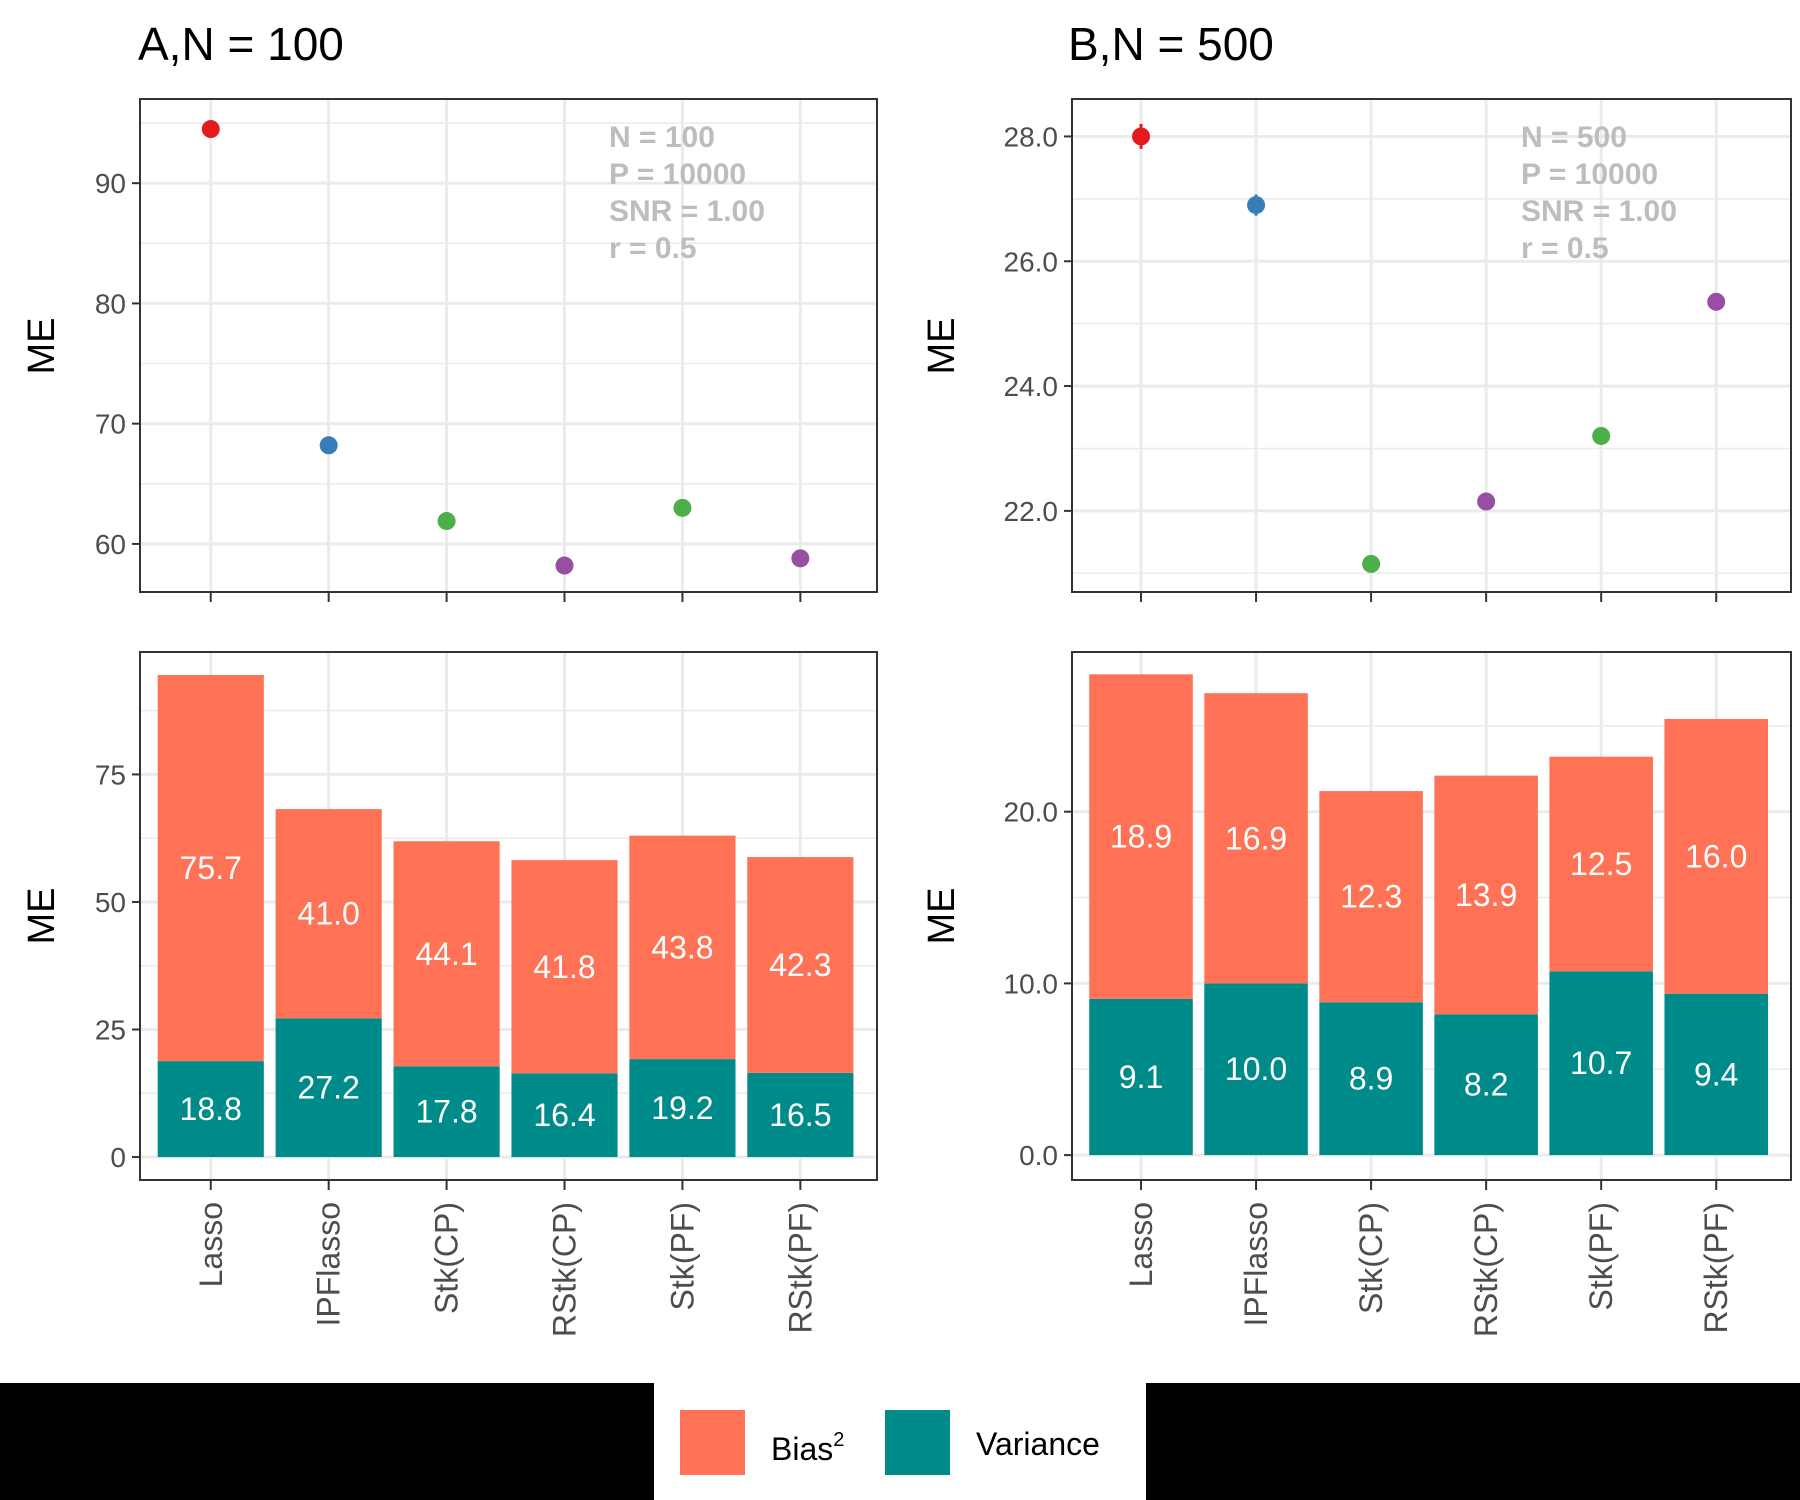 The image size is (1800, 1500). I want to click on y-tick-label: 25, so click(110, 1030).